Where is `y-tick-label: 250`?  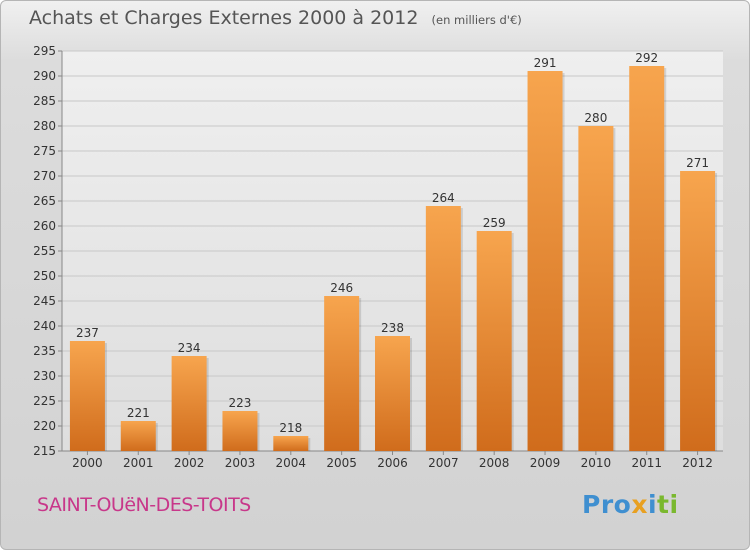 y-tick-label: 250 is located at coordinates (44, 276).